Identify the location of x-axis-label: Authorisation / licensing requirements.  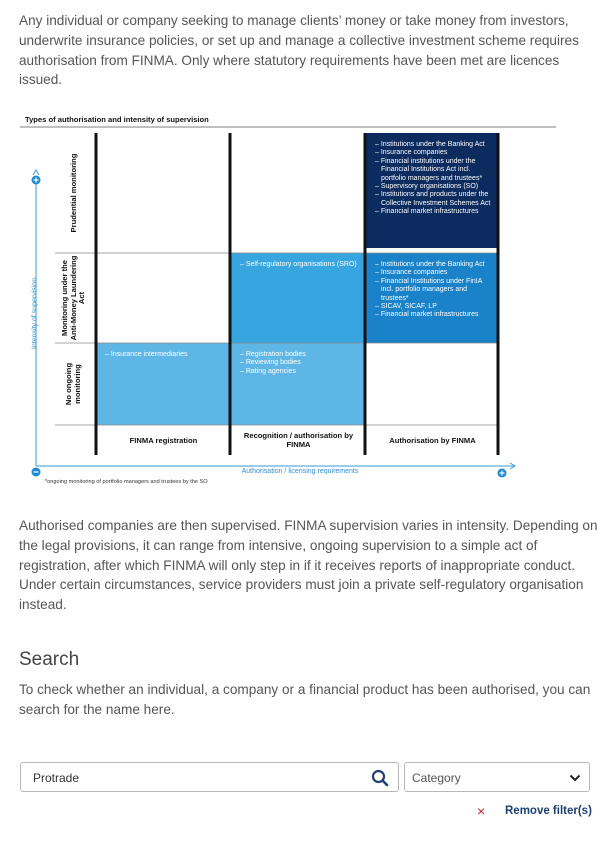
(300, 471).